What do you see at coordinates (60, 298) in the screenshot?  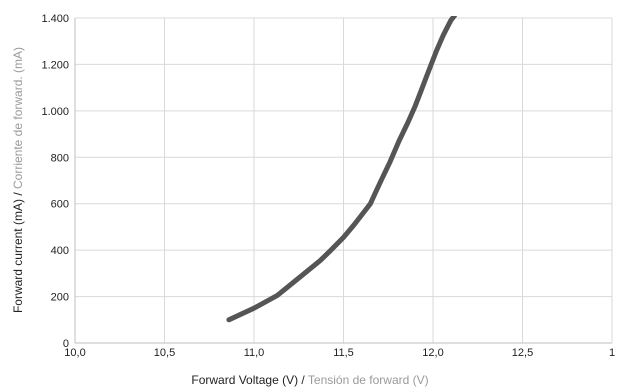 I see `y-tick-label: 200` at bounding box center [60, 298].